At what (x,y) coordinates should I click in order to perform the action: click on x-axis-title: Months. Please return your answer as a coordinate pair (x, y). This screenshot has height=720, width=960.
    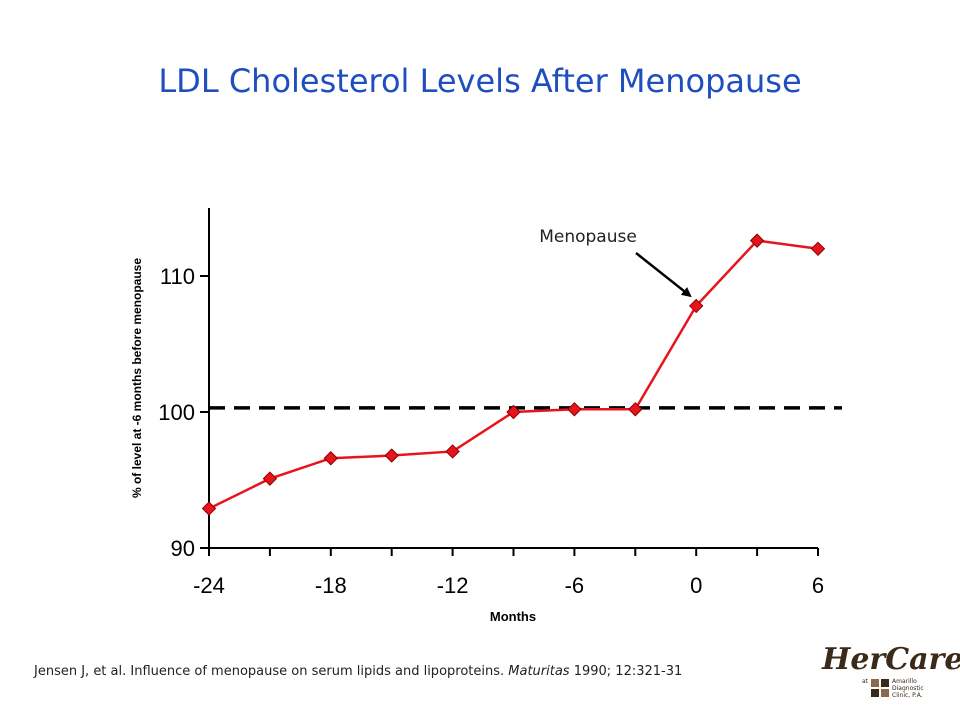
    Looking at the image, I should click on (513, 616).